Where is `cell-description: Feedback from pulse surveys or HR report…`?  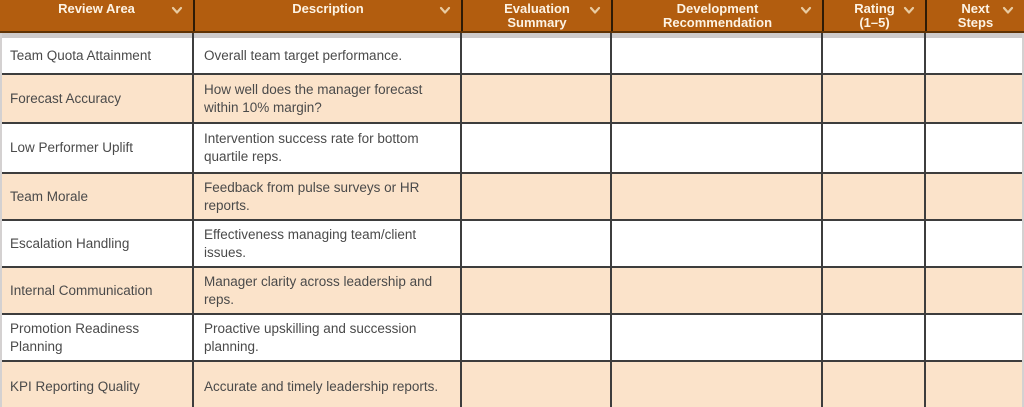 cell-description: Feedback from pulse surveys or HR report… is located at coordinates (327, 196).